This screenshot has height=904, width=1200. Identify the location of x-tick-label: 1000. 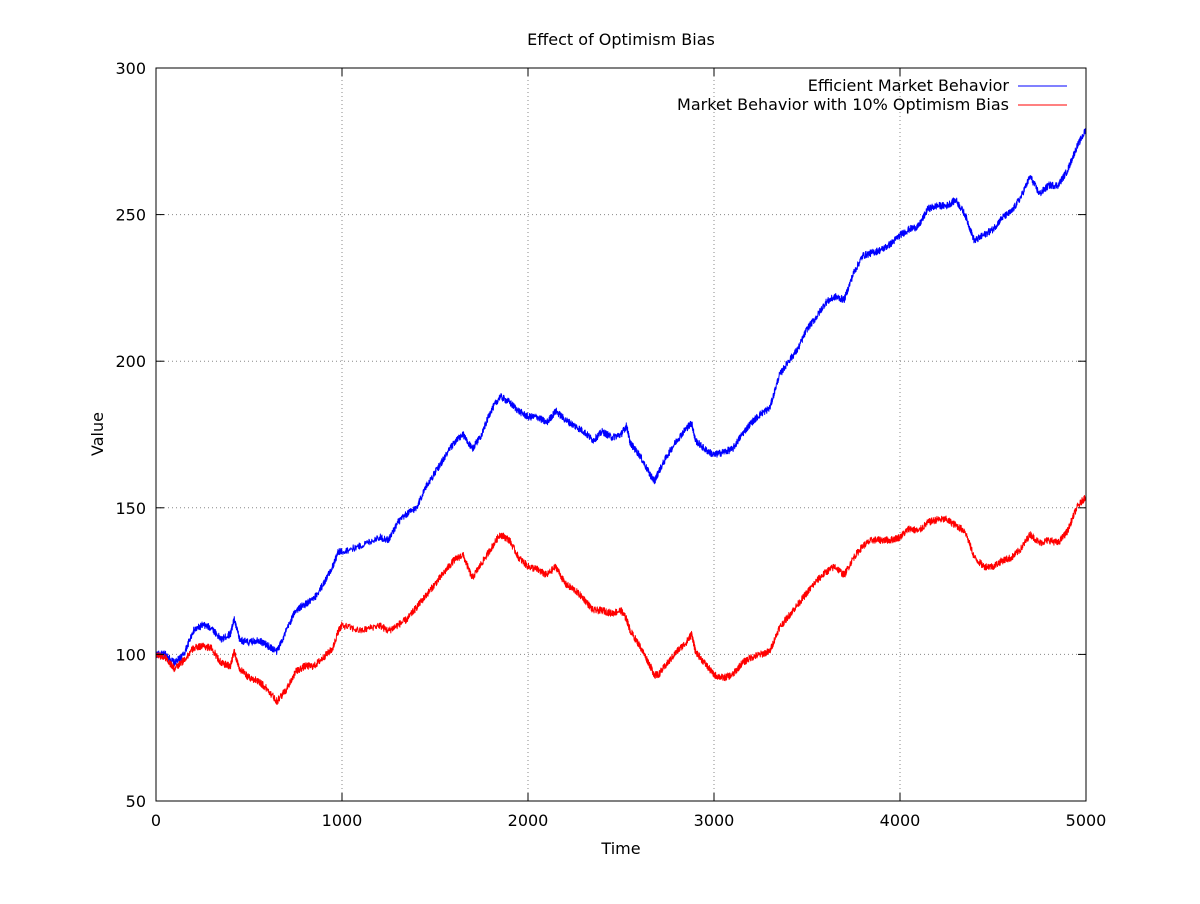
(342, 820).